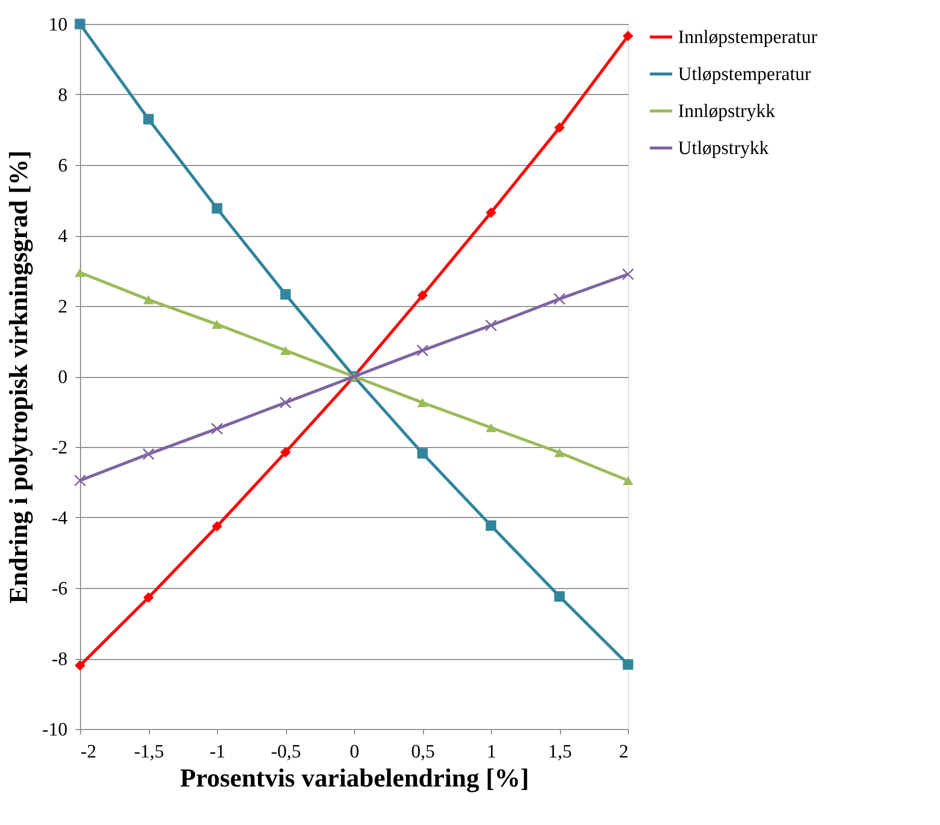 The image size is (940, 825). I want to click on x-tick-label: -2, so click(88, 752).